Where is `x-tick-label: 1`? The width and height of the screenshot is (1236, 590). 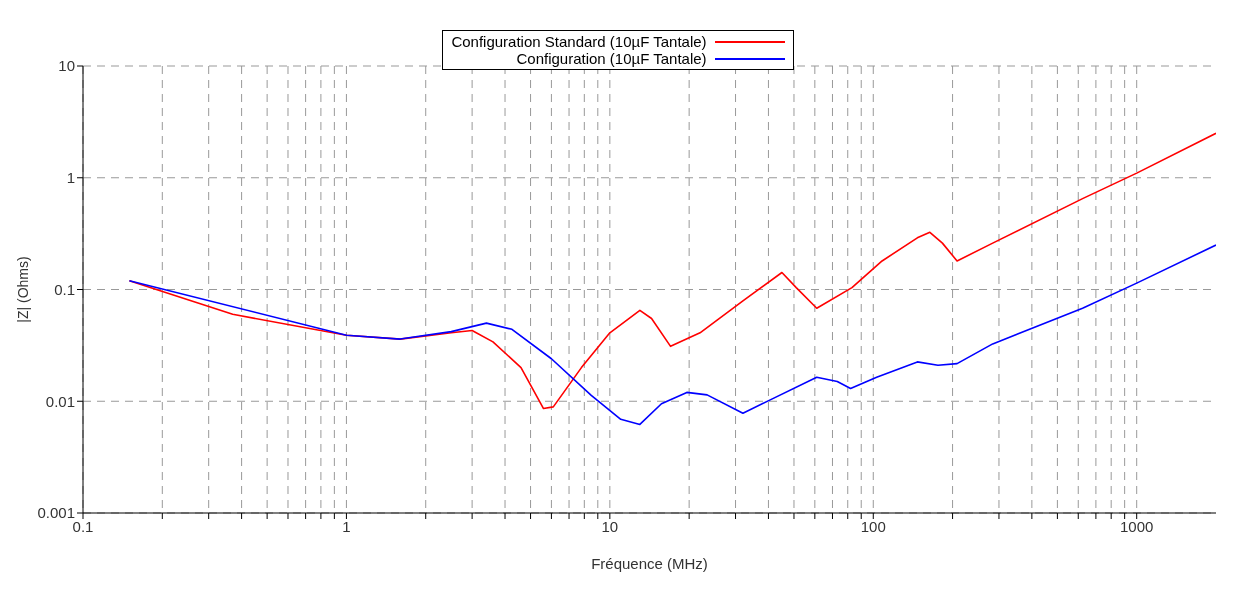 x-tick-label: 1 is located at coordinates (346, 526).